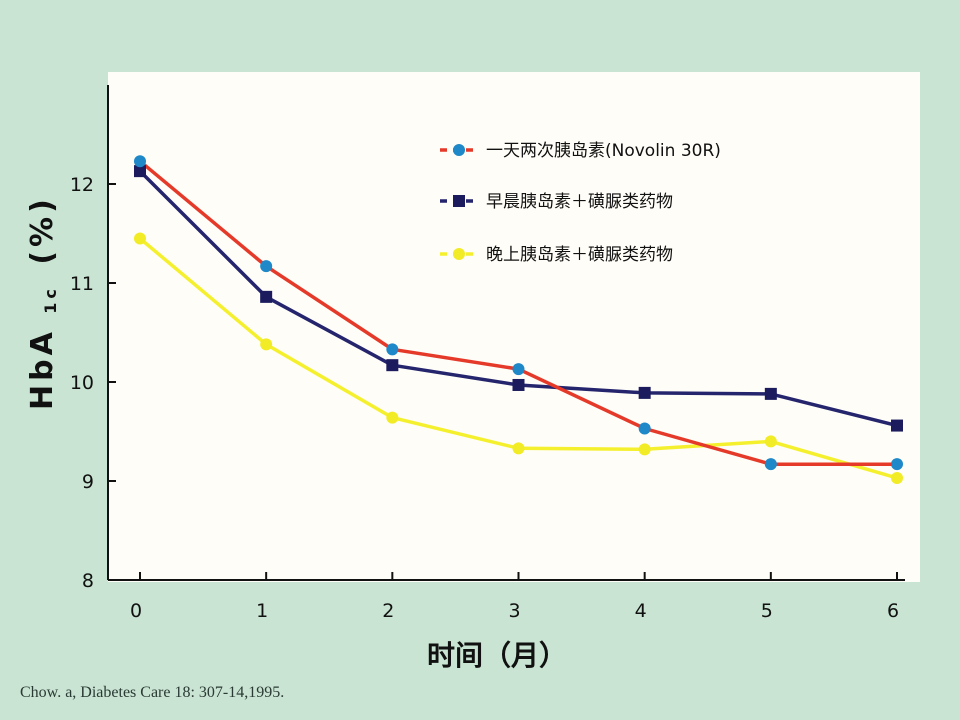 The width and height of the screenshot is (960, 720). What do you see at coordinates (579, 255) in the screenshot?
I see `legend-label: 晚上胰岛素＋磺脲类药物` at bounding box center [579, 255].